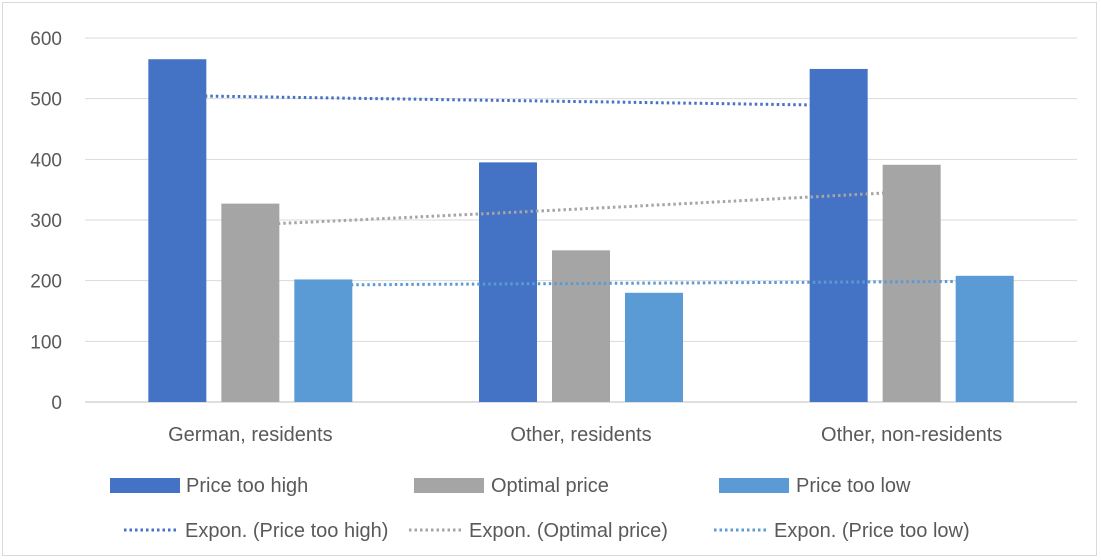  I want to click on legend-label: Price too high, so click(247, 486).